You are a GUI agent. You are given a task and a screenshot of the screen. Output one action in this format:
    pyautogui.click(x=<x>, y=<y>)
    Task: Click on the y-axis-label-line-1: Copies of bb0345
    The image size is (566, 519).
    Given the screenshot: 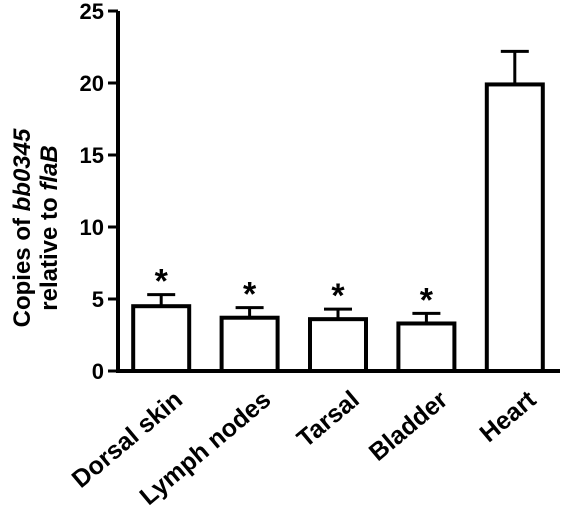 What is the action you would take?
    pyautogui.click(x=22, y=227)
    